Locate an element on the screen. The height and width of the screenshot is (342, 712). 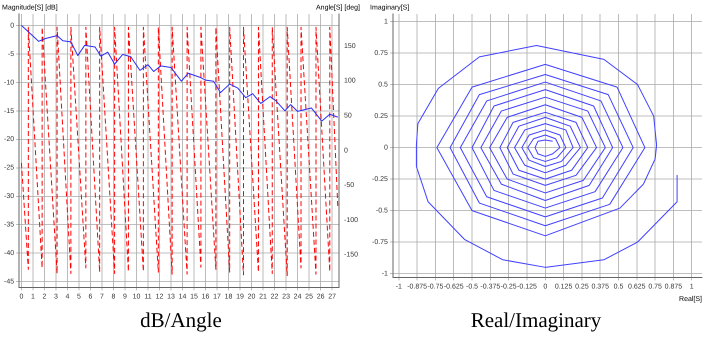
text: dB/Angle is located at coordinates (181, 320).